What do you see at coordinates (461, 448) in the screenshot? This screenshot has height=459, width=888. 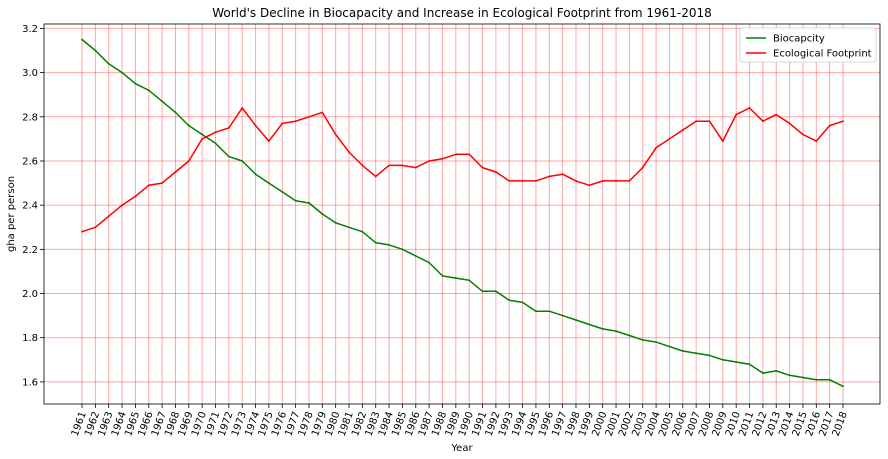 I see `x-axis-label: Year` at bounding box center [461, 448].